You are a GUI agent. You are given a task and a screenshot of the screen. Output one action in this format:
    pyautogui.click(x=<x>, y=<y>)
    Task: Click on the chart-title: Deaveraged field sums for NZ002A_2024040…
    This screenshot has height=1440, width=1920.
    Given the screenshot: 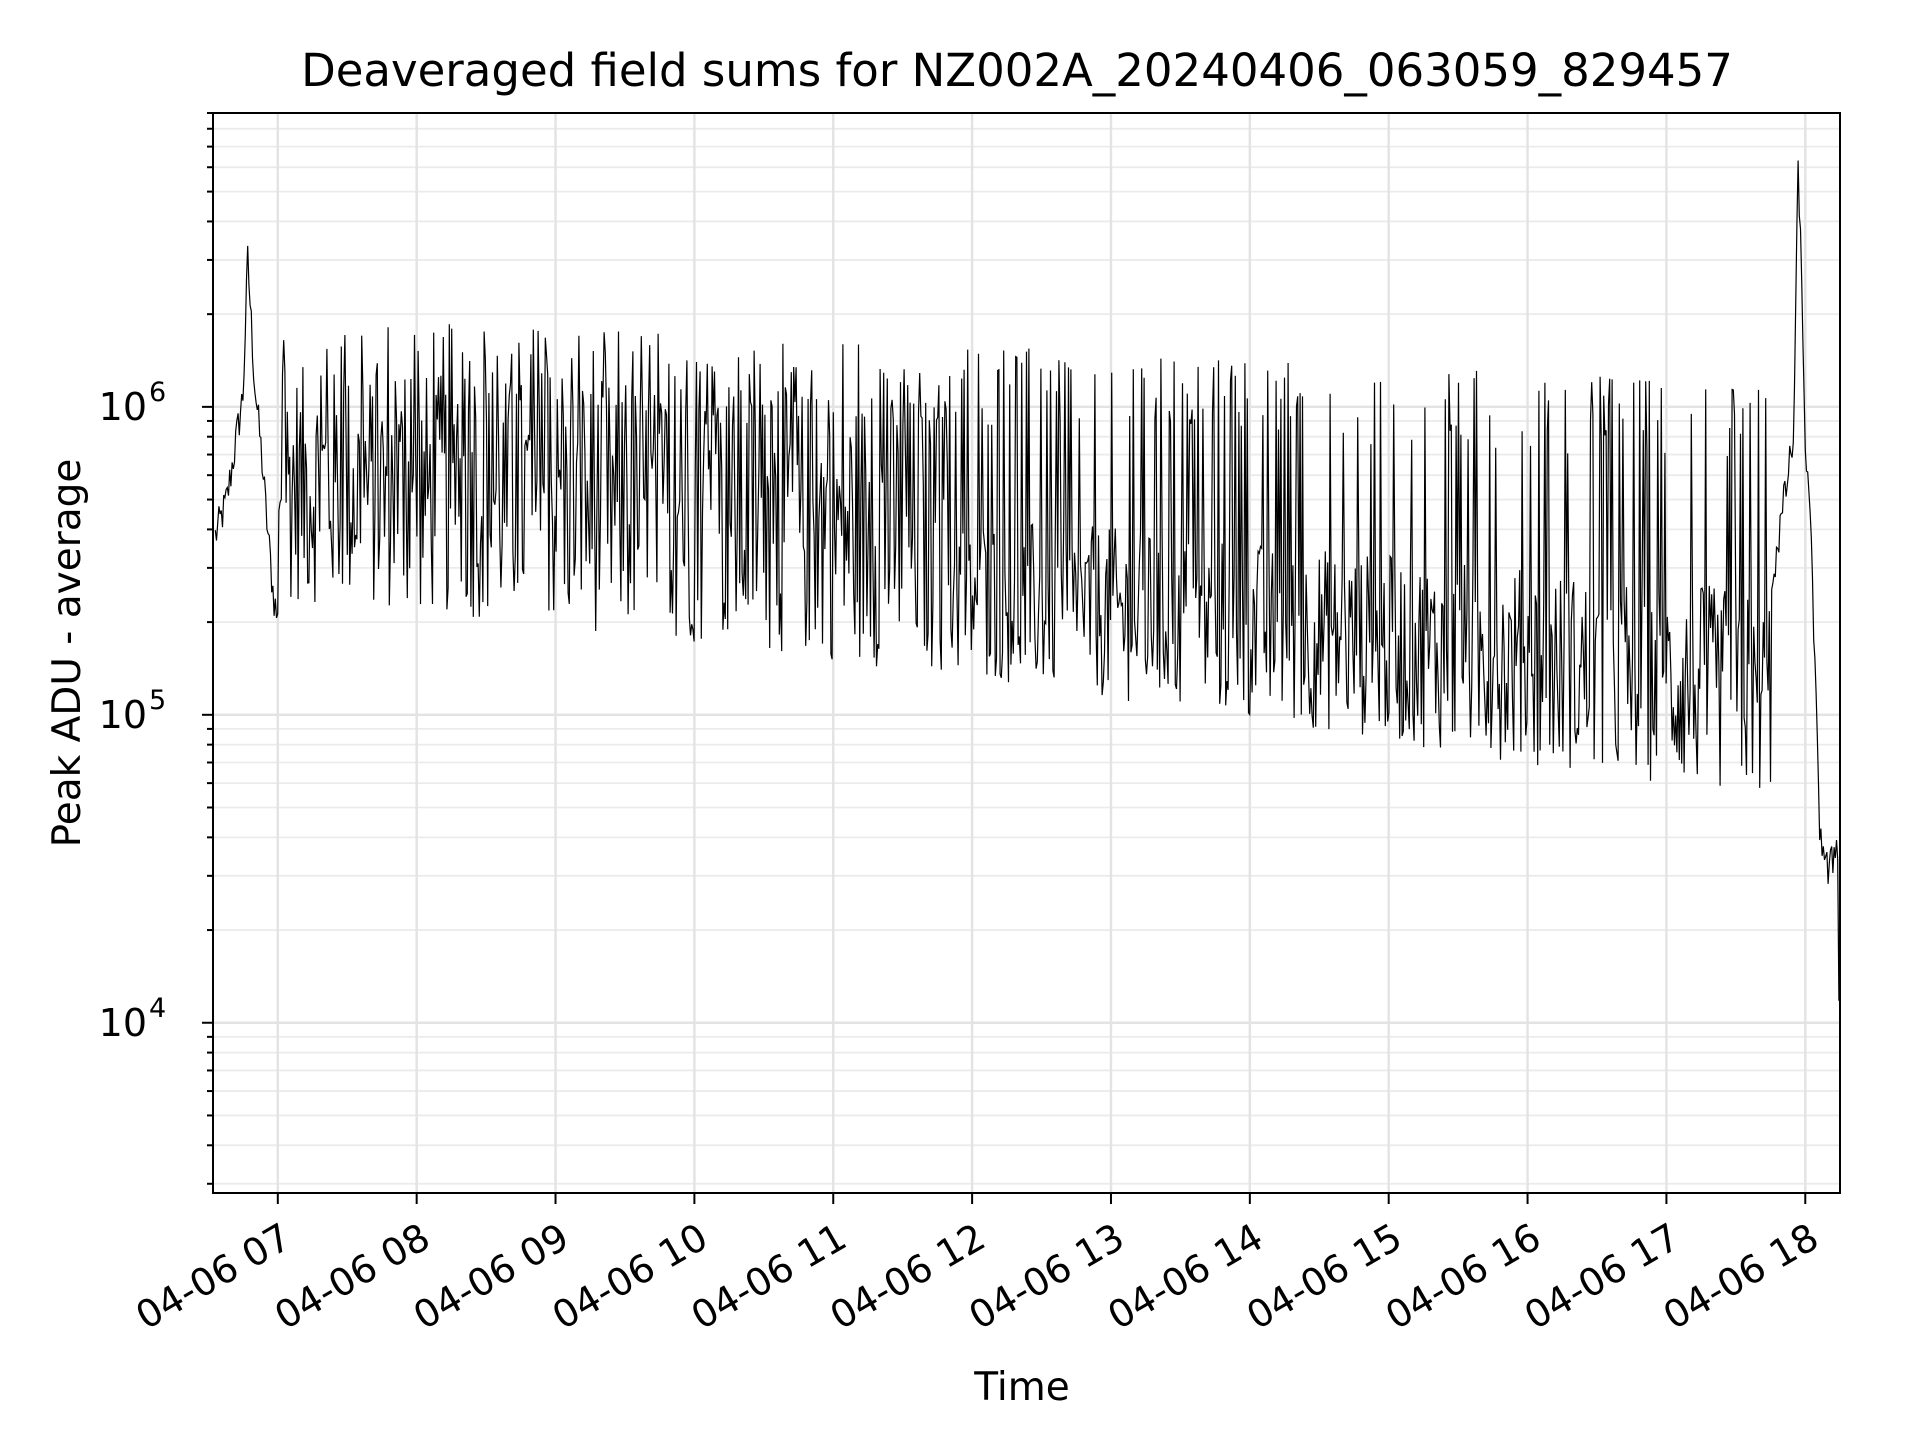 What is the action you would take?
    pyautogui.click(x=1017, y=70)
    